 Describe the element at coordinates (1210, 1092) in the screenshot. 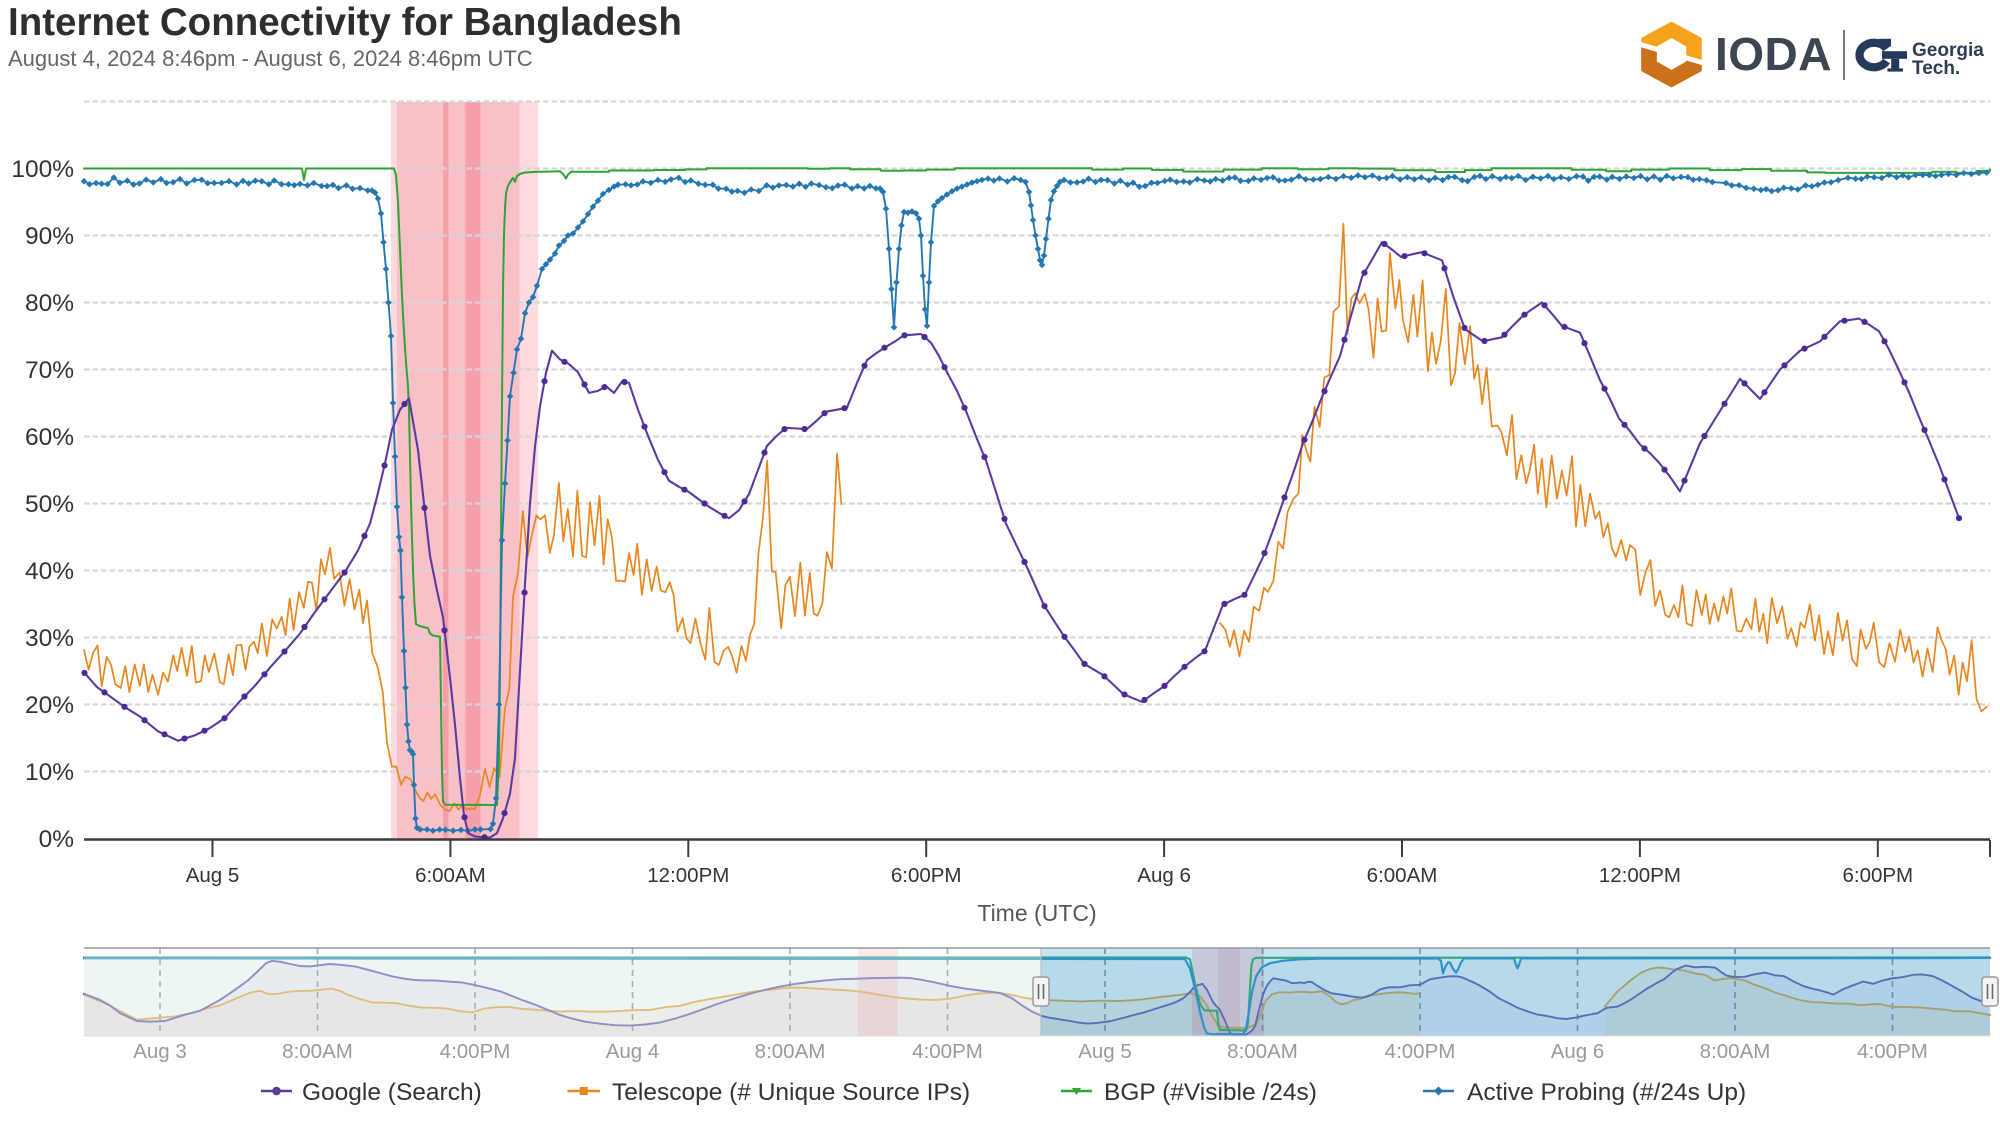

I see `svg-text: BGP (#Visible /24s)` at that location.